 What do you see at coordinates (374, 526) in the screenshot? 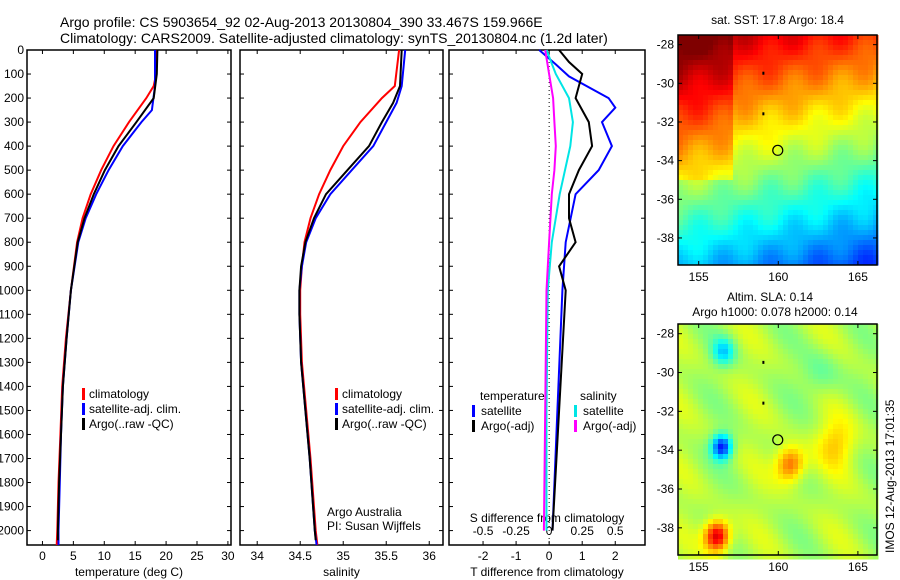
I see `annotation-text: PI: Susan Wijffels` at bounding box center [374, 526].